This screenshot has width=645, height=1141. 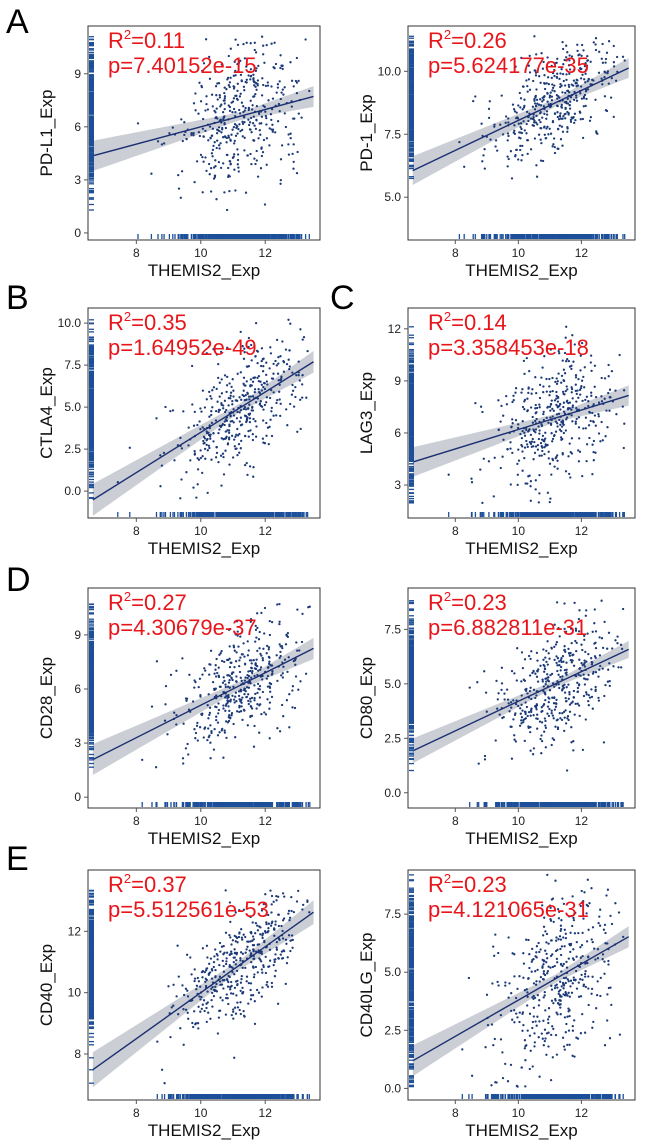 What do you see at coordinates (136, 253) in the screenshot?
I see `x-tick-label: 8` at bounding box center [136, 253].